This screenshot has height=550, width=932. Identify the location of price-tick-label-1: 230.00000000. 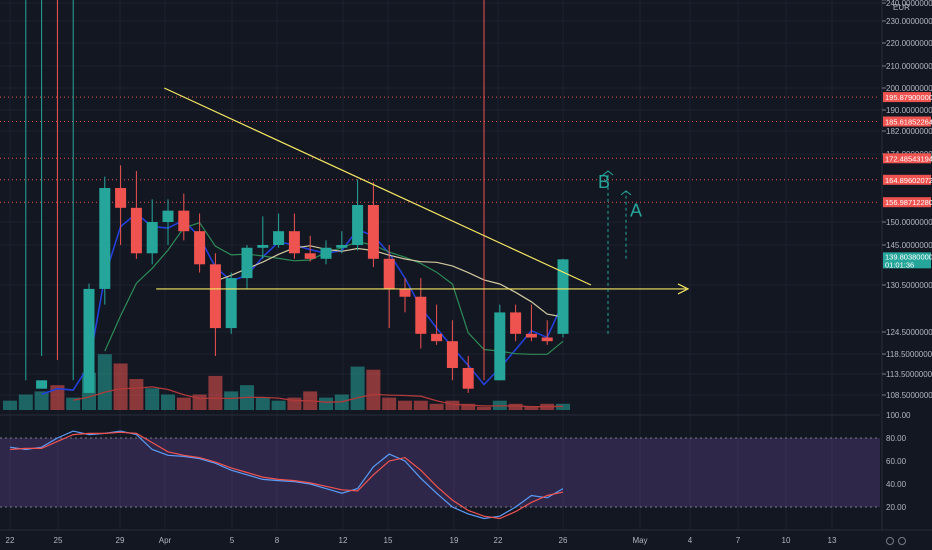
(909, 21).